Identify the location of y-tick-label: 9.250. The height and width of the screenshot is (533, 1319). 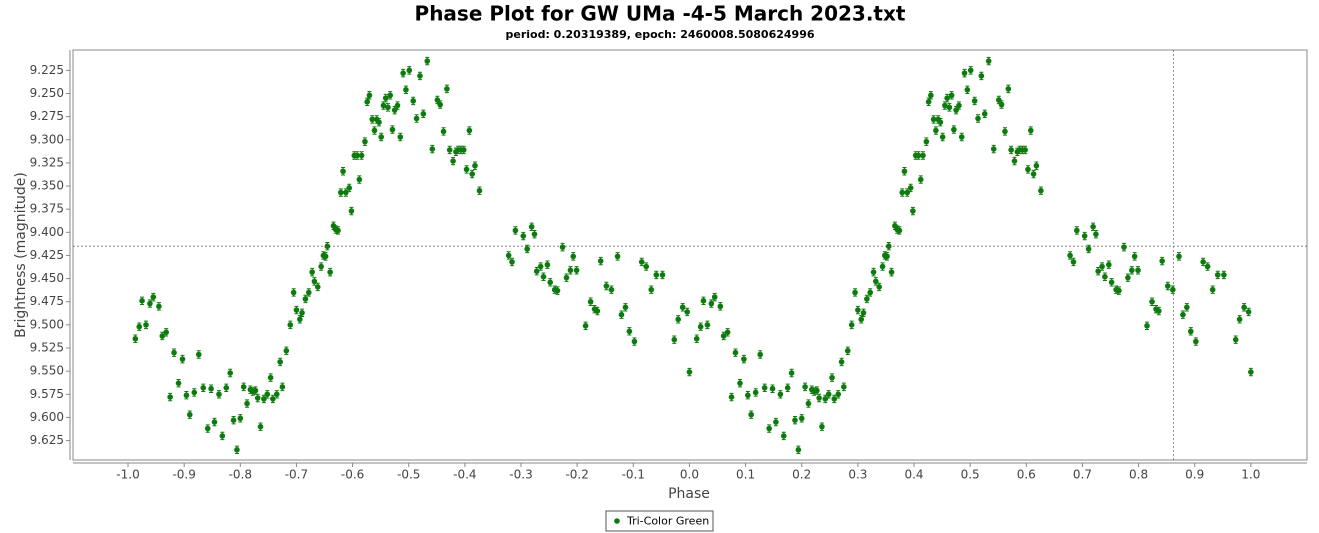
(47, 93).